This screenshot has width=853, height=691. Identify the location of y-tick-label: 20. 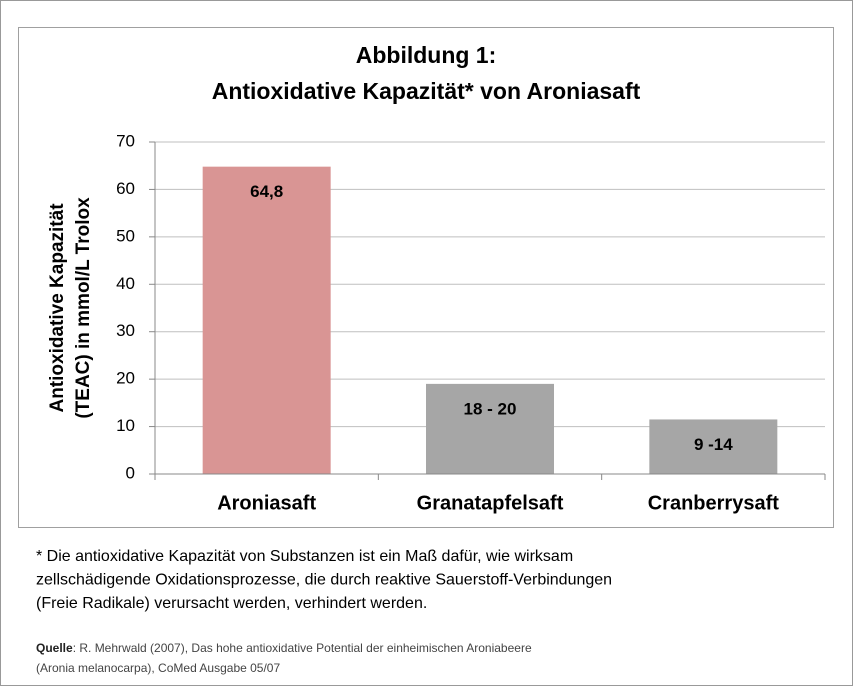
(125, 378).